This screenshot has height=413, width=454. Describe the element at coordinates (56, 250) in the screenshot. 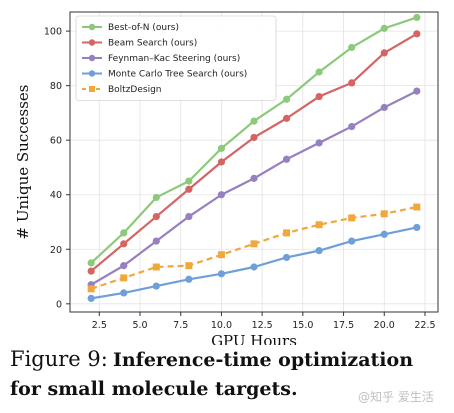

I see `y-tick-label: 20` at that location.